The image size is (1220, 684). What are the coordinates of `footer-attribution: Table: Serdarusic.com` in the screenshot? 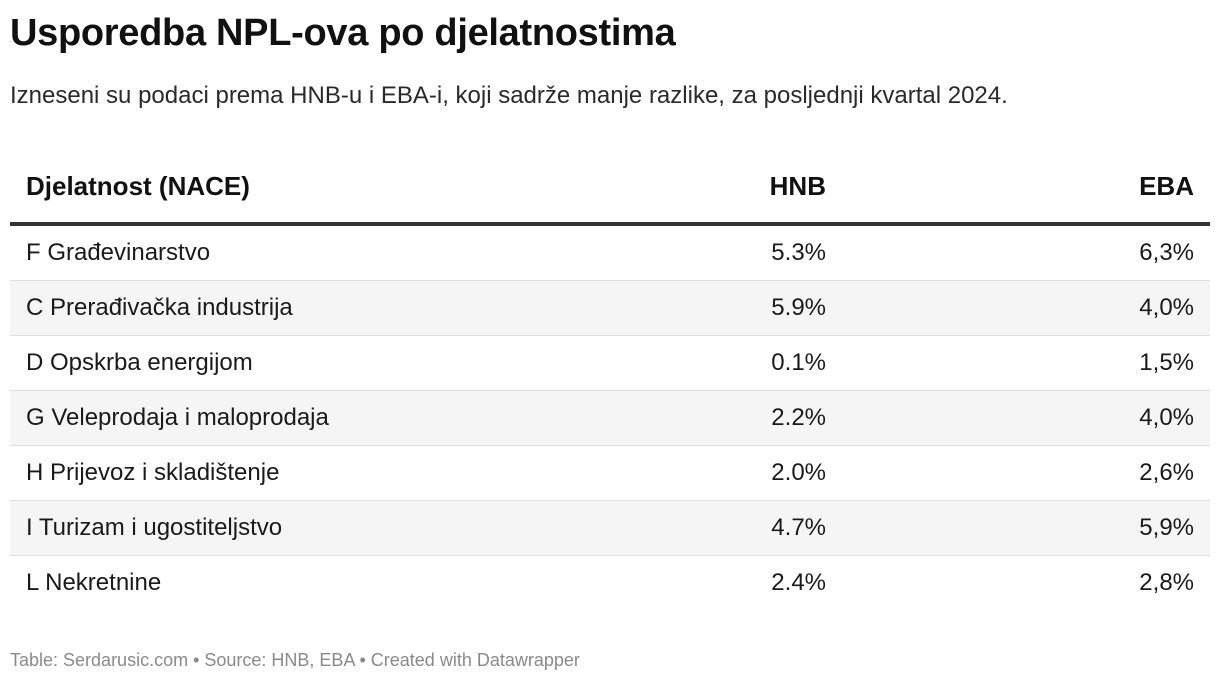 It's located at (99, 660).